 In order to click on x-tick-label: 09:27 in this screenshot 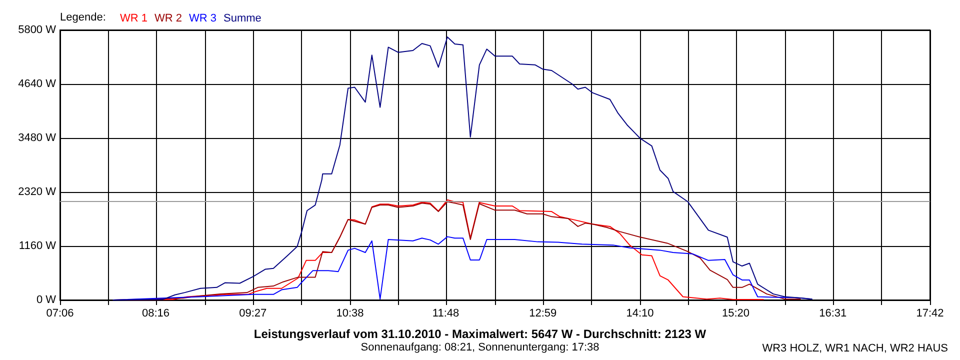, I will do `click(253, 314)`.